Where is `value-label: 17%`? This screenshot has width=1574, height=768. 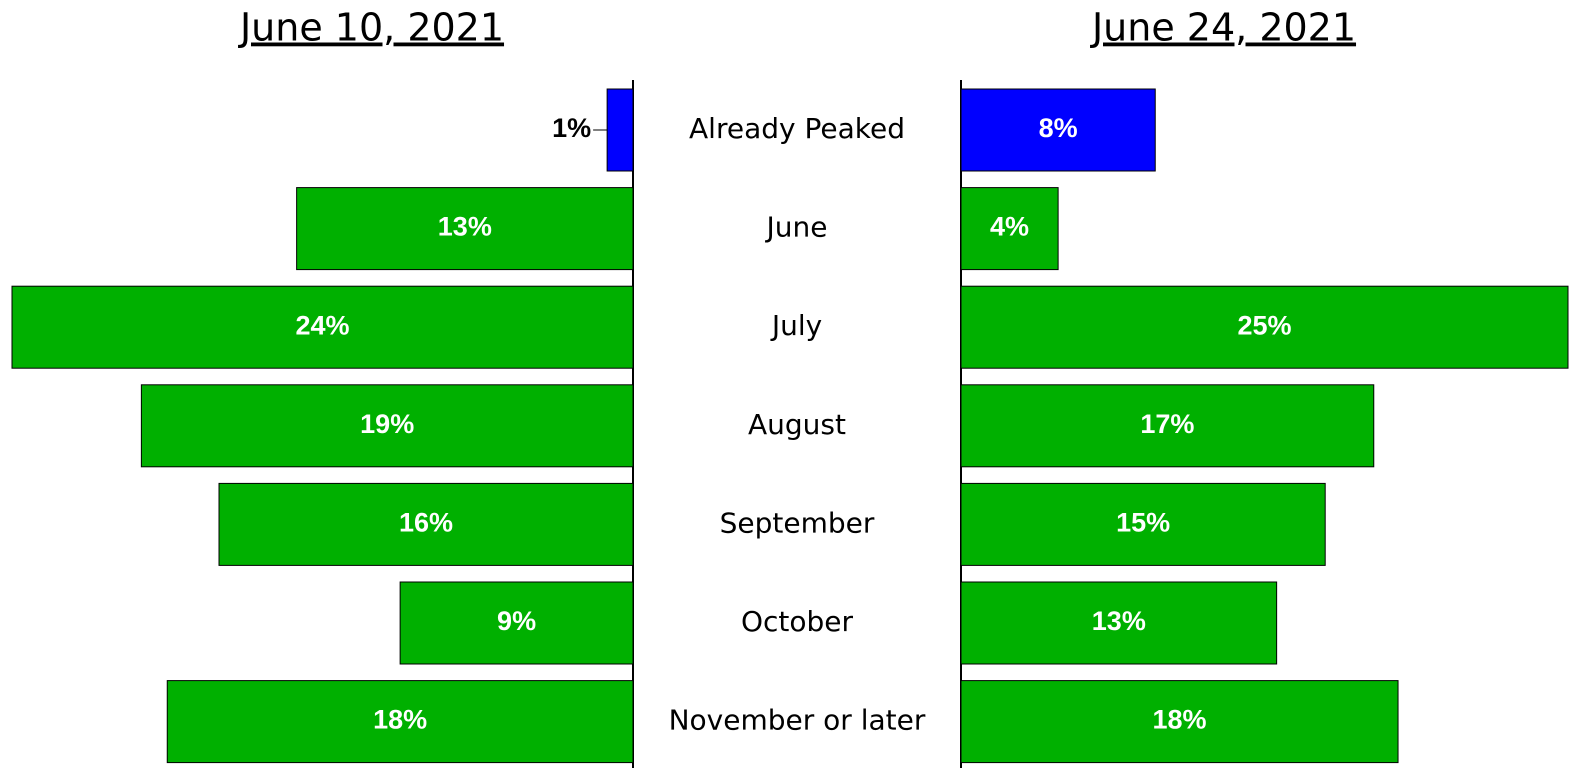 value-label: 17% is located at coordinates (1167, 424).